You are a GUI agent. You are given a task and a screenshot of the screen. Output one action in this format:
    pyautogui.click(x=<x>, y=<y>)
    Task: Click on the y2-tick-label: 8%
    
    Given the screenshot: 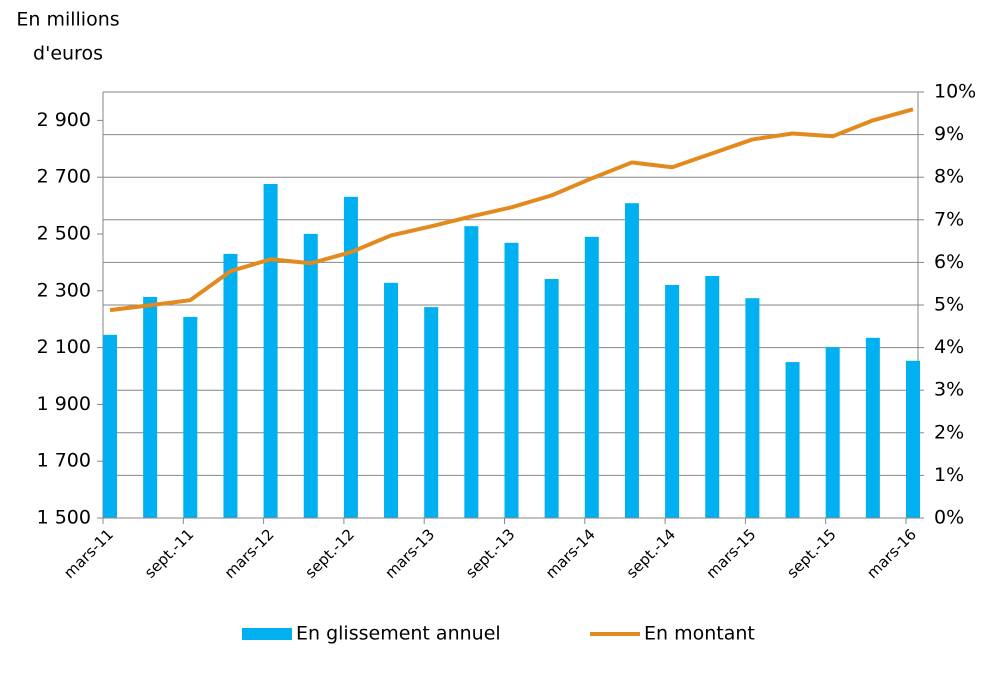 What is the action you would take?
    pyautogui.click(x=949, y=177)
    